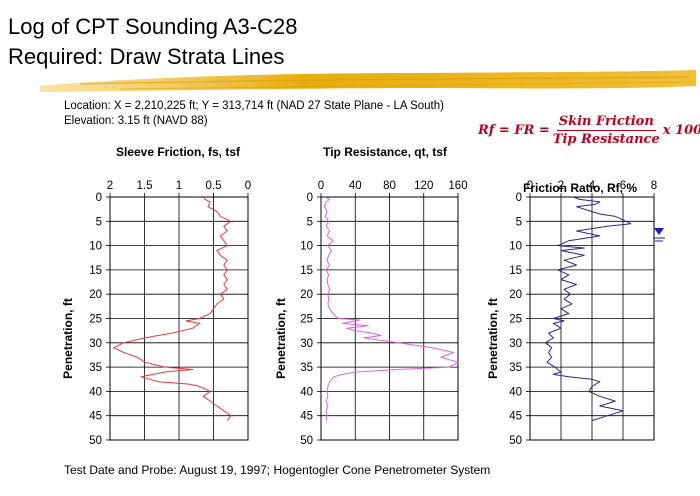 Image resolution: width=700 pixels, height=496 pixels. What do you see at coordinates (355, 186) in the screenshot?
I see `x-tick-label: 40` at bounding box center [355, 186].